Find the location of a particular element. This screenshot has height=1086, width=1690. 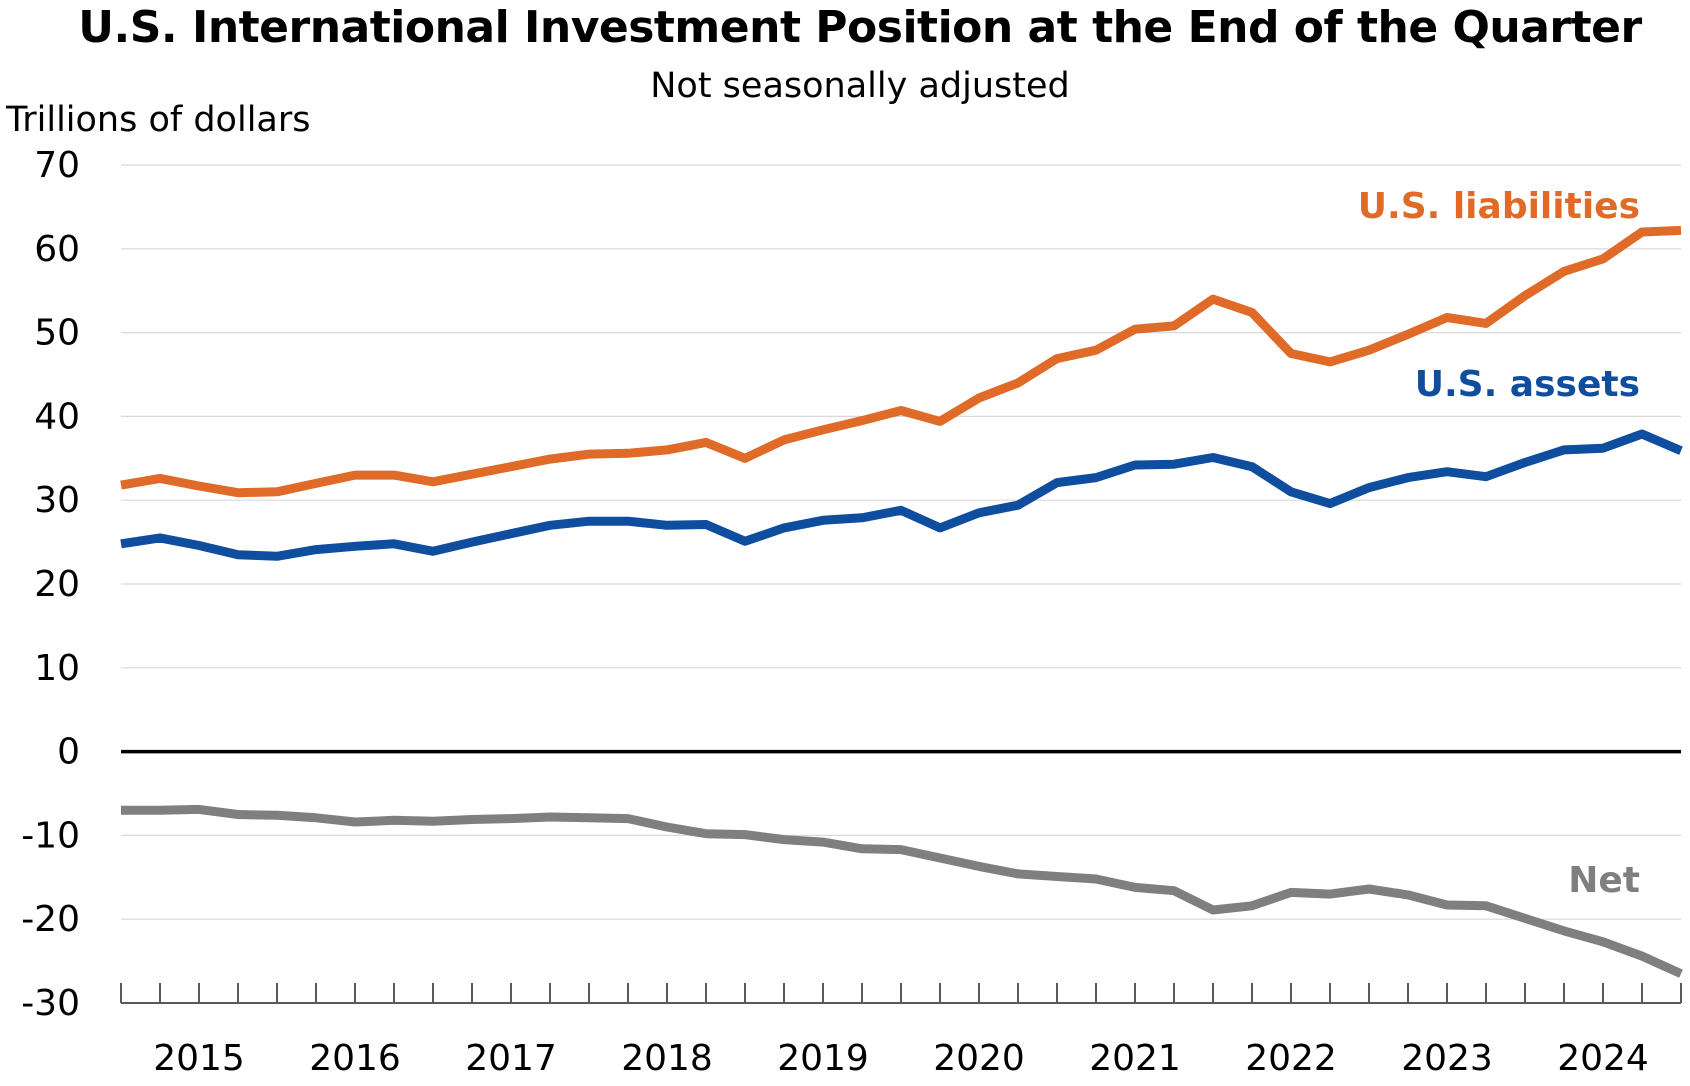

chart-subtitle: Not seasonally adjusted is located at coordinates (860, 86).